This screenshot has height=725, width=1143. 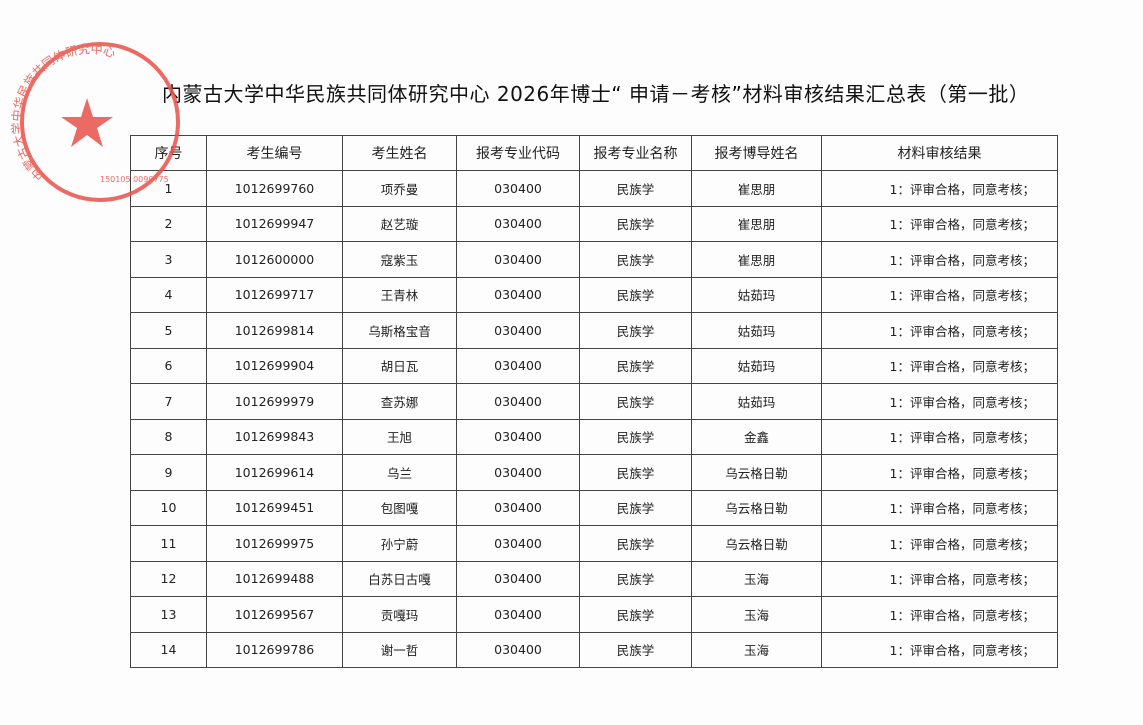 I want to click on candidate-id: 1012699760, so click(x=274, y=188).